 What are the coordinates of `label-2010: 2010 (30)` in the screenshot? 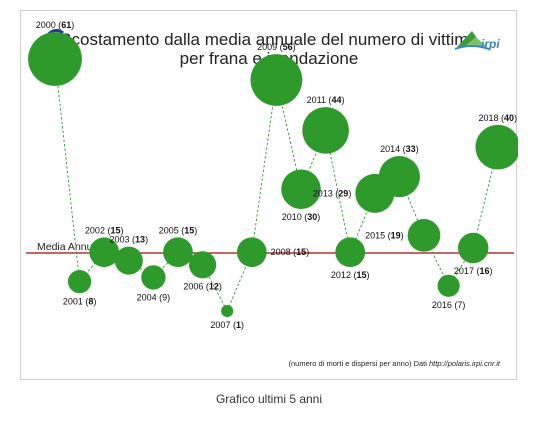 It's located at (301, 217).